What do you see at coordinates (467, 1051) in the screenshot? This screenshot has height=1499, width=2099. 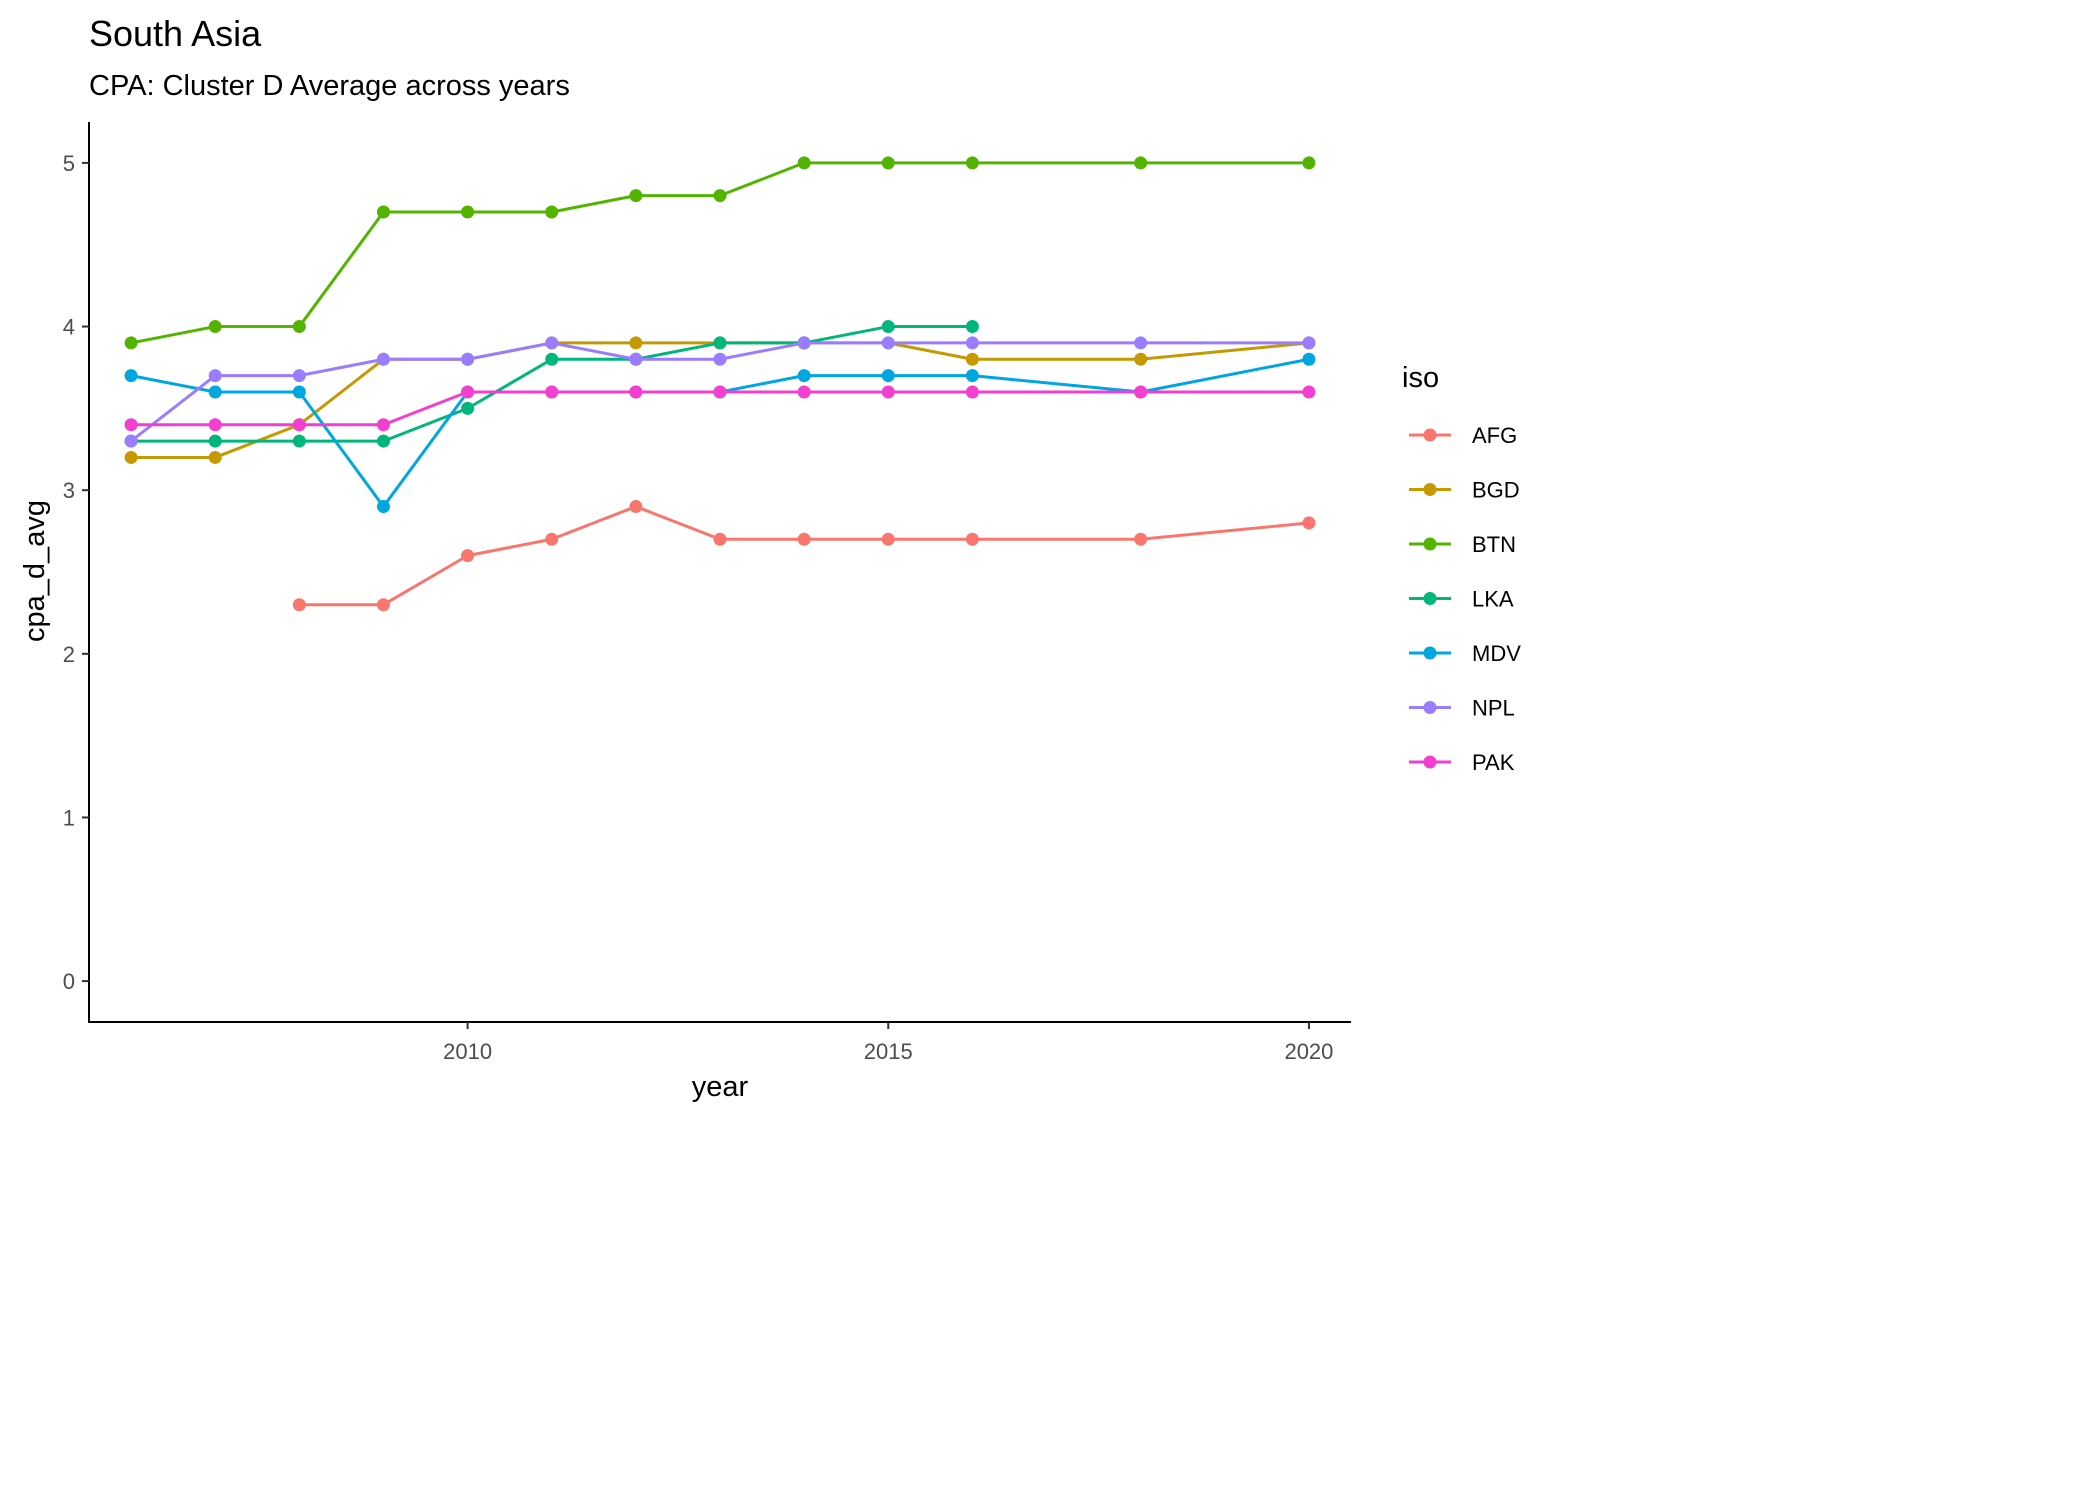 I see `x-tick-label: 2010` at bounding box center [467, 1051].